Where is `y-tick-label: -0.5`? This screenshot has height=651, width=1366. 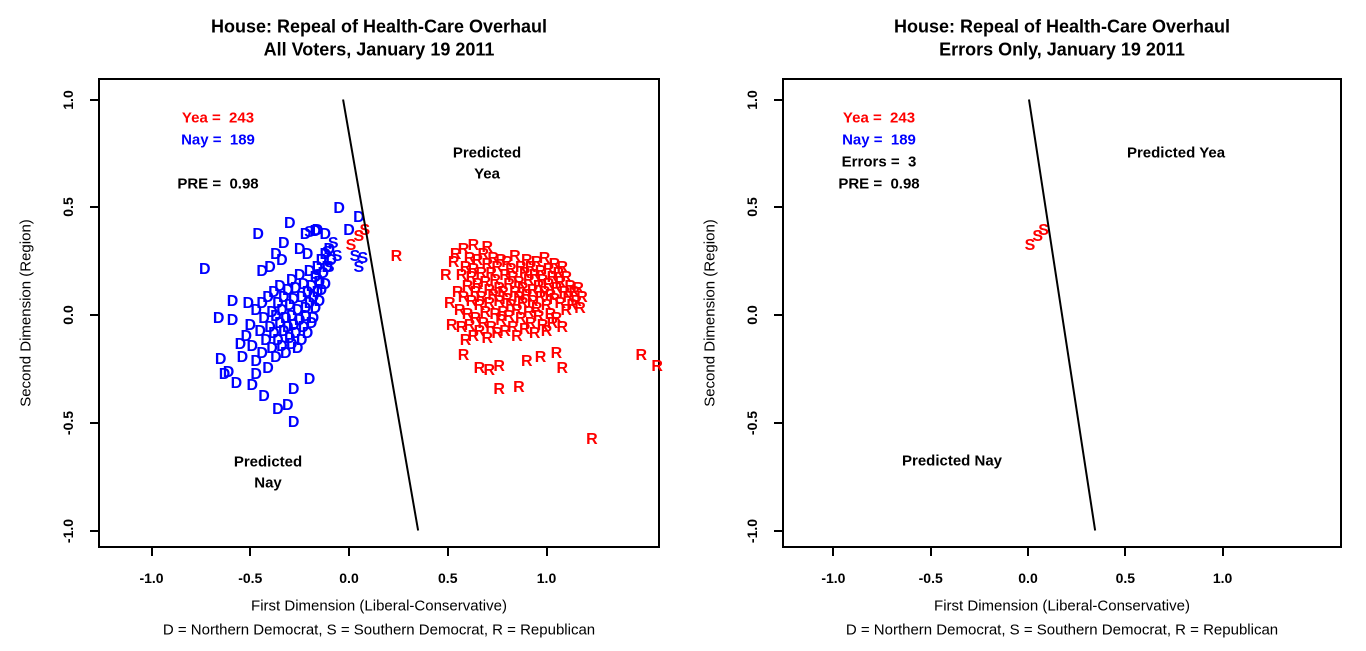
y-tick-label: -0.5 is located at coordinates (68, 422).